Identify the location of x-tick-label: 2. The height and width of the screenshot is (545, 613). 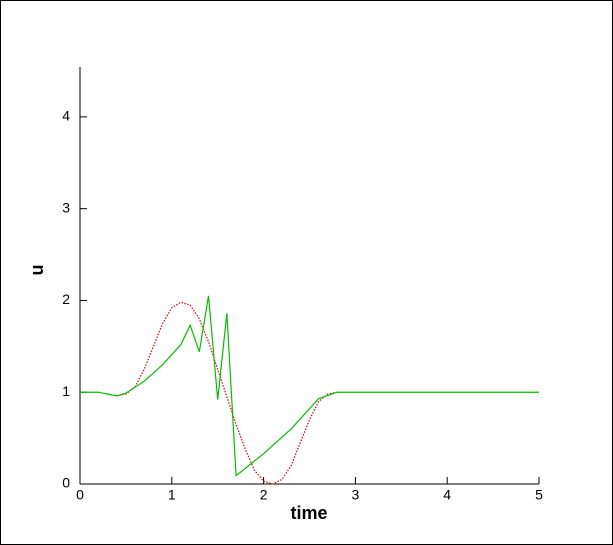
(264, 495).